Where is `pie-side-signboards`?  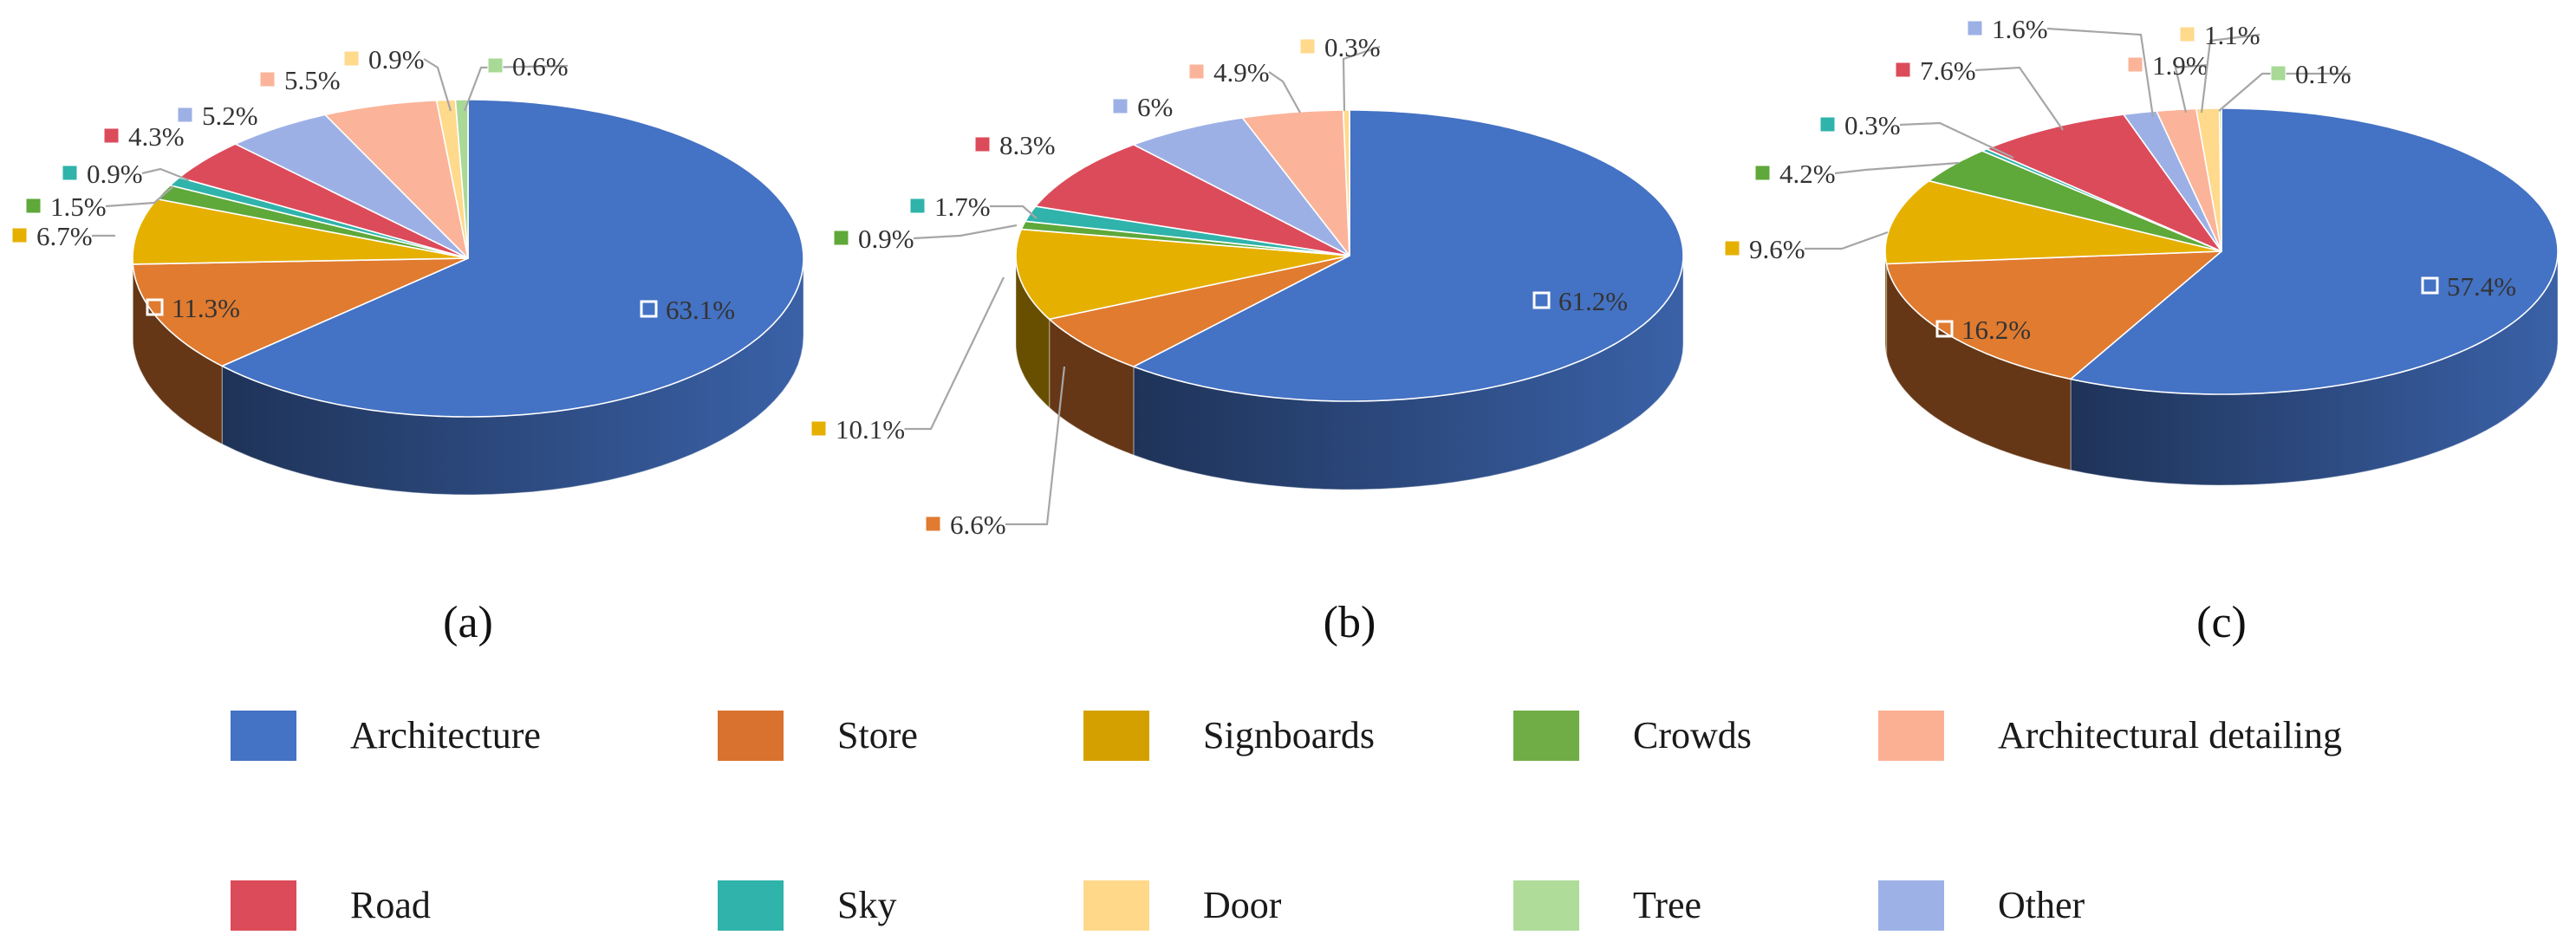
pie-side-signboards is located at coordinates (1886, 303).